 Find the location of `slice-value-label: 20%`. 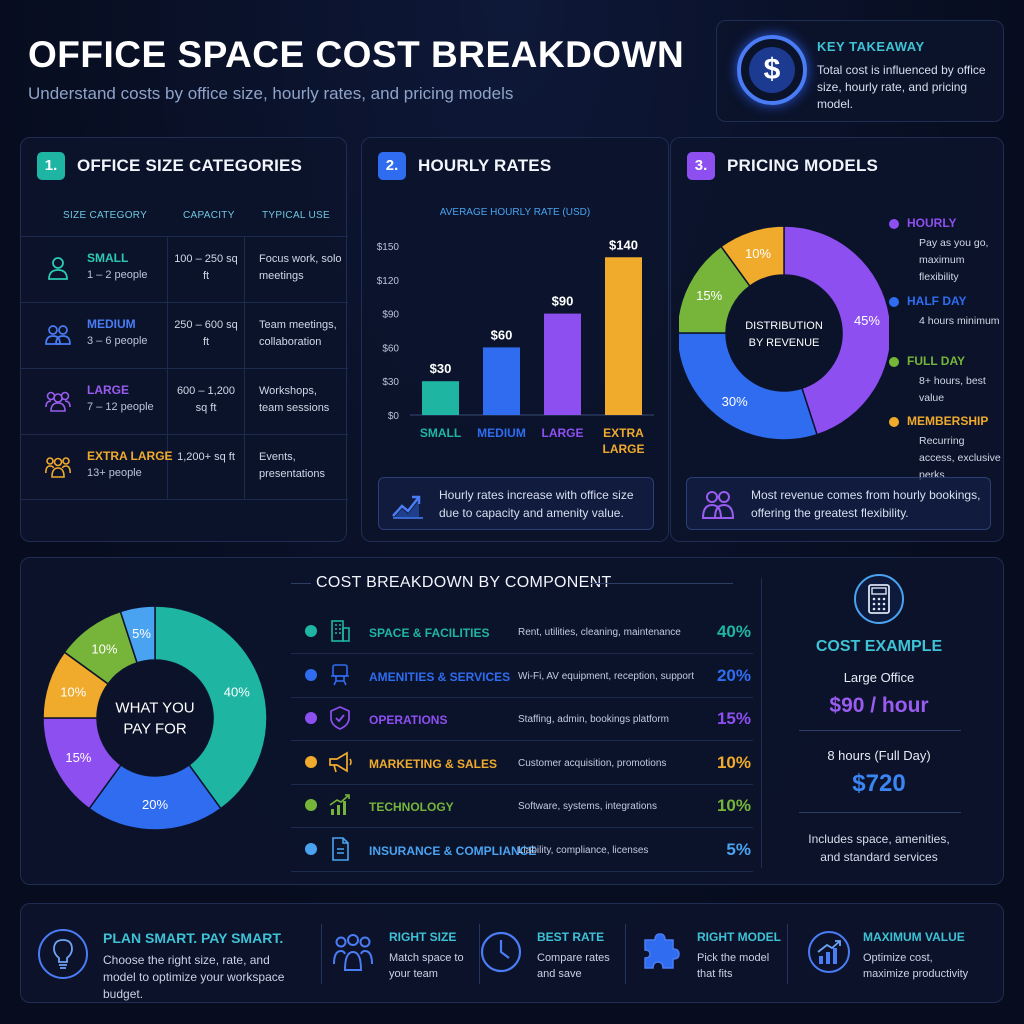

slice-value-label: 20% is located at coordinates (155, 804).